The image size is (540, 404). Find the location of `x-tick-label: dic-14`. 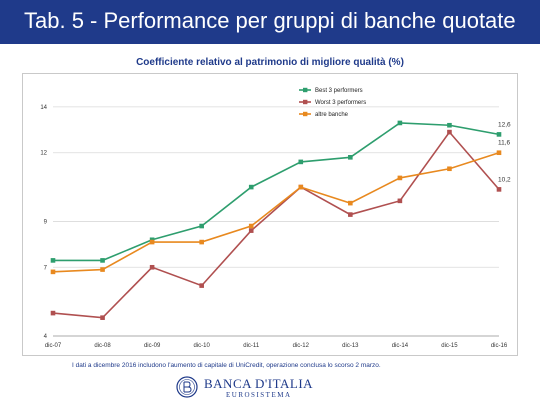

x-tick-label: dic-14 is located at coordinates (400, 346).